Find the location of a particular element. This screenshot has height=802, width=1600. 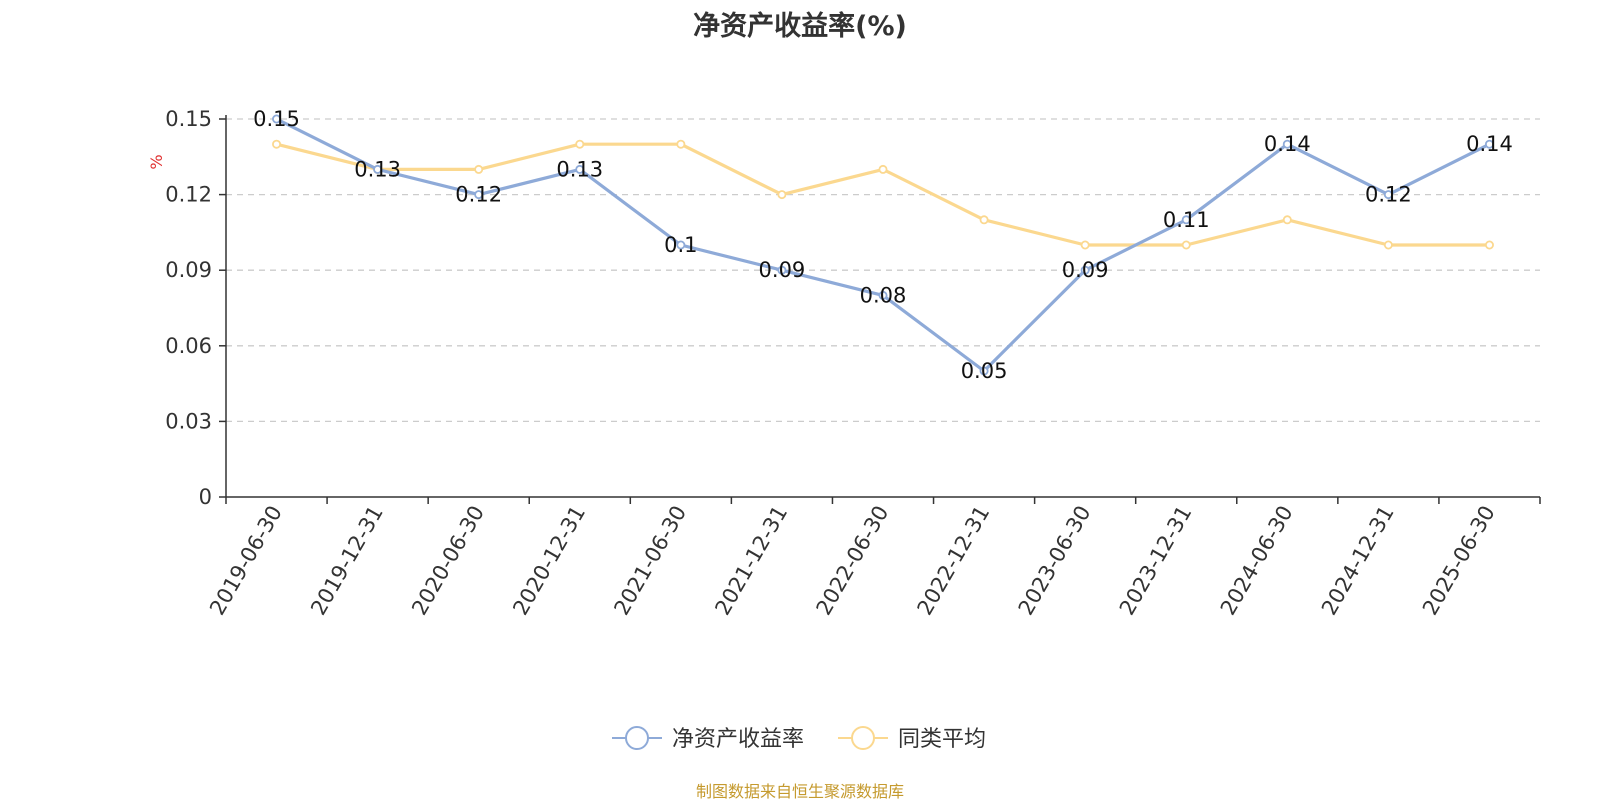

data-label: 0.08 is located at coordinates (883, 295).